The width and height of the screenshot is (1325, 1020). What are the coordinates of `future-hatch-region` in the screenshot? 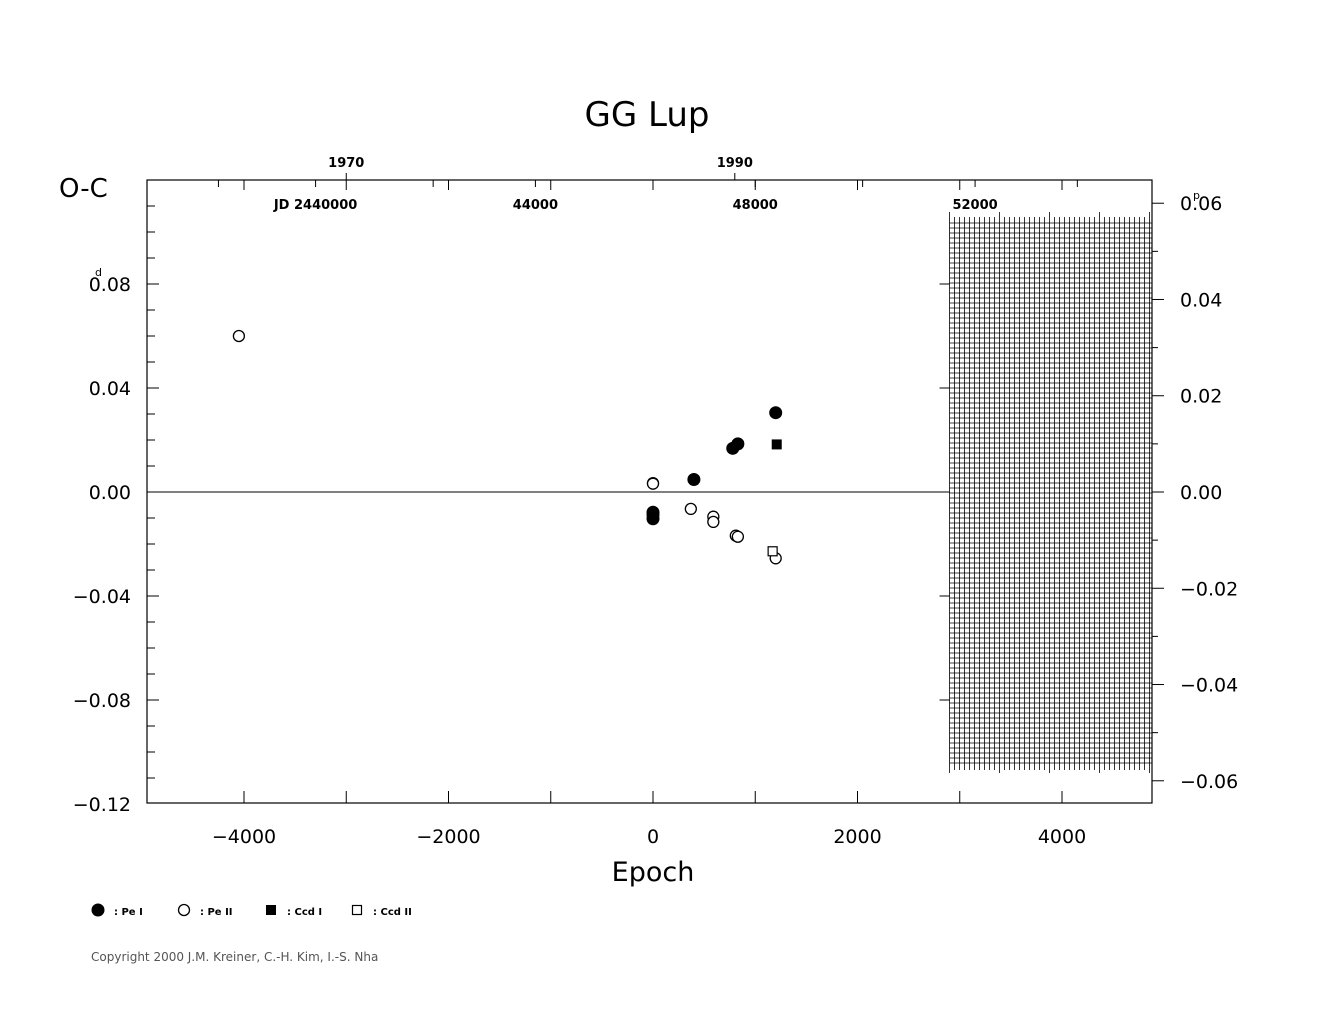 It's located at (1050, 492).